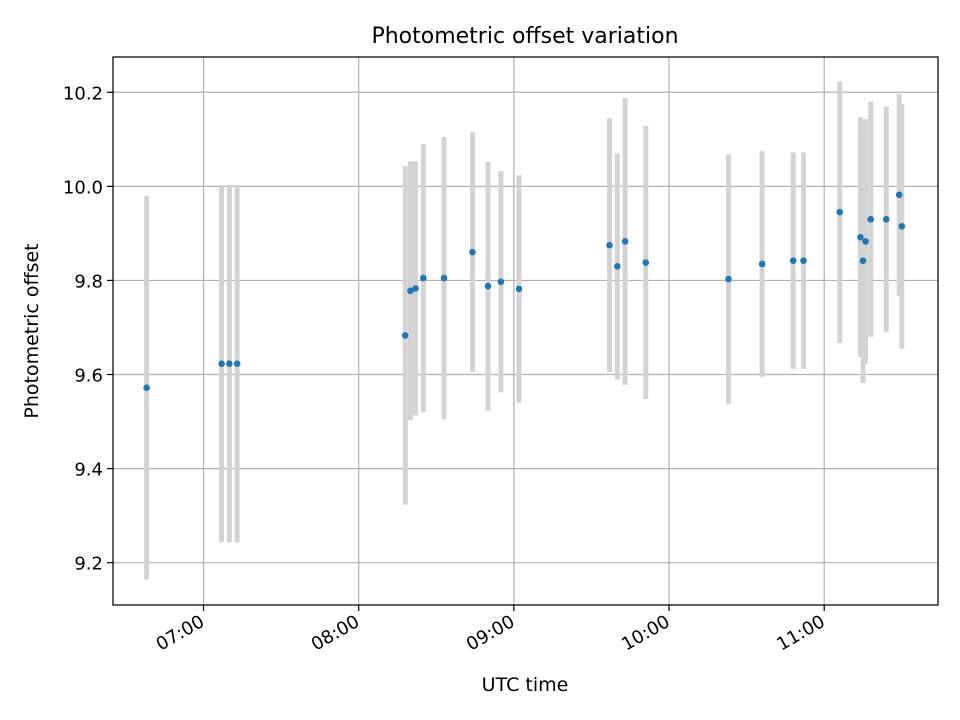  I want to click on y-tick-label: 9.6, so click(88, 376).